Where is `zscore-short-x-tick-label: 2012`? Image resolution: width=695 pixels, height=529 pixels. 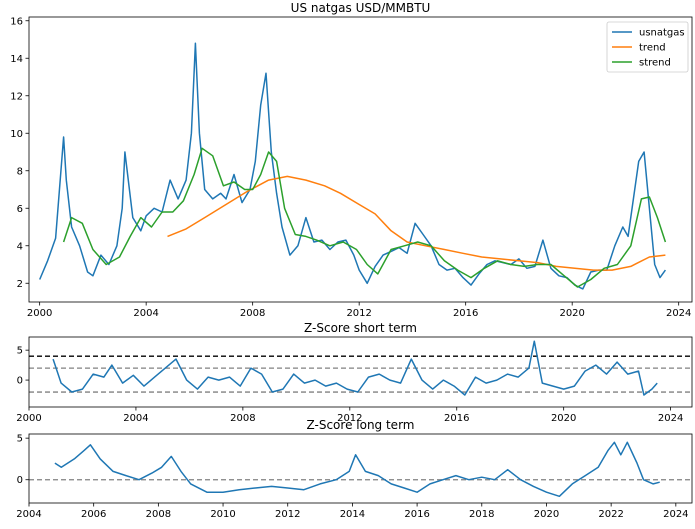
zscore-short-x-tick-label: 2012 is located at coordinates (349, 418).